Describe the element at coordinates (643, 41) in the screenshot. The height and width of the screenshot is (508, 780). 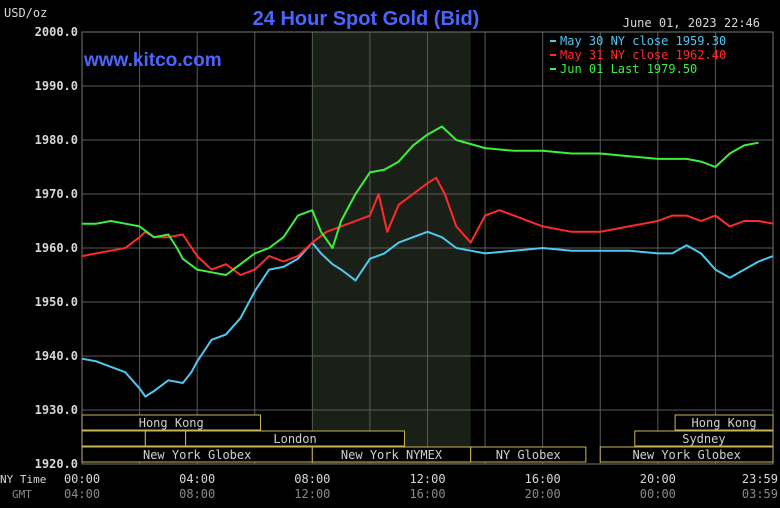
I see `legend-label: May 30 NY close 1959.30` at that location.